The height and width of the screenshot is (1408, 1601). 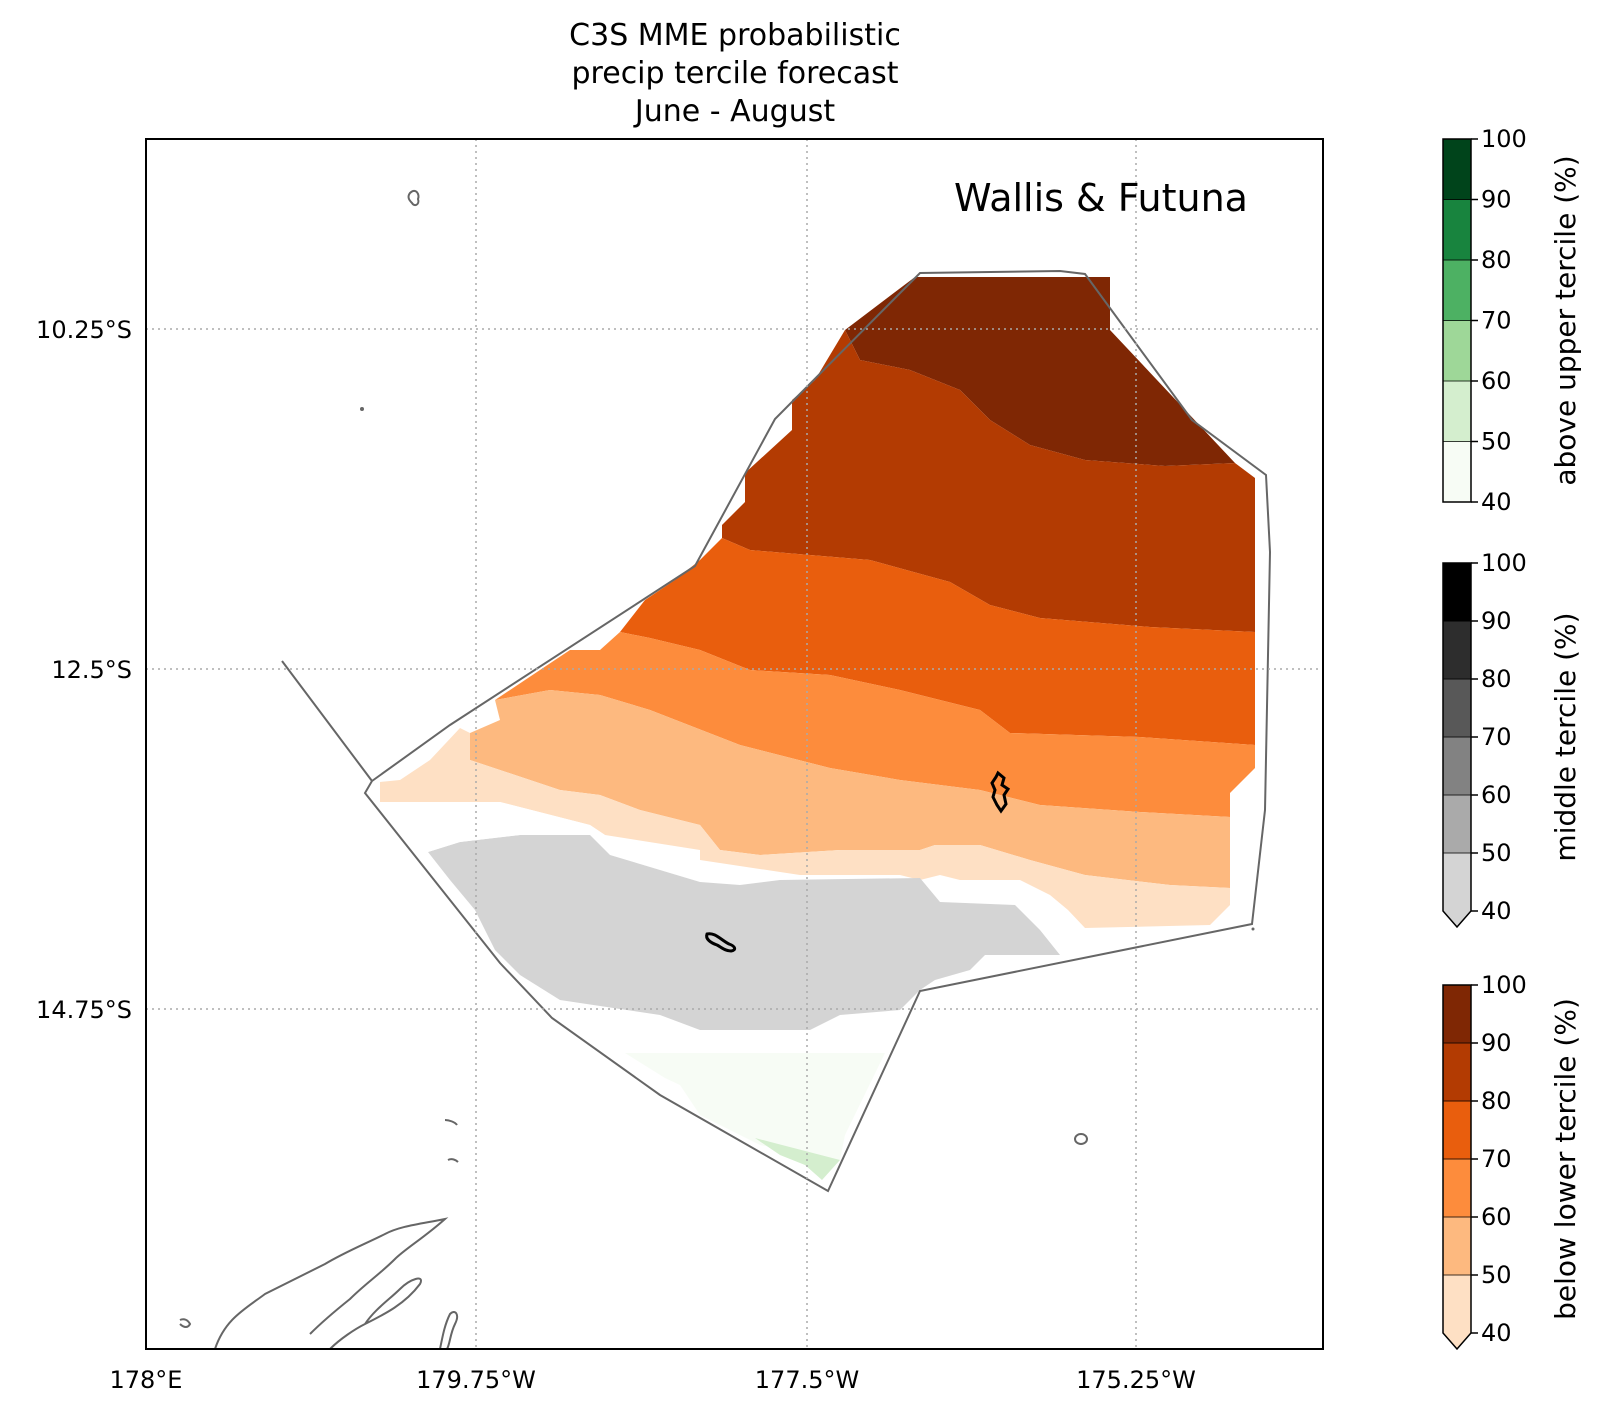 I want to click on colorbar-2: 40 50 60 70 80 90 100 middle tercile (%), so click(x=1512, y=739).